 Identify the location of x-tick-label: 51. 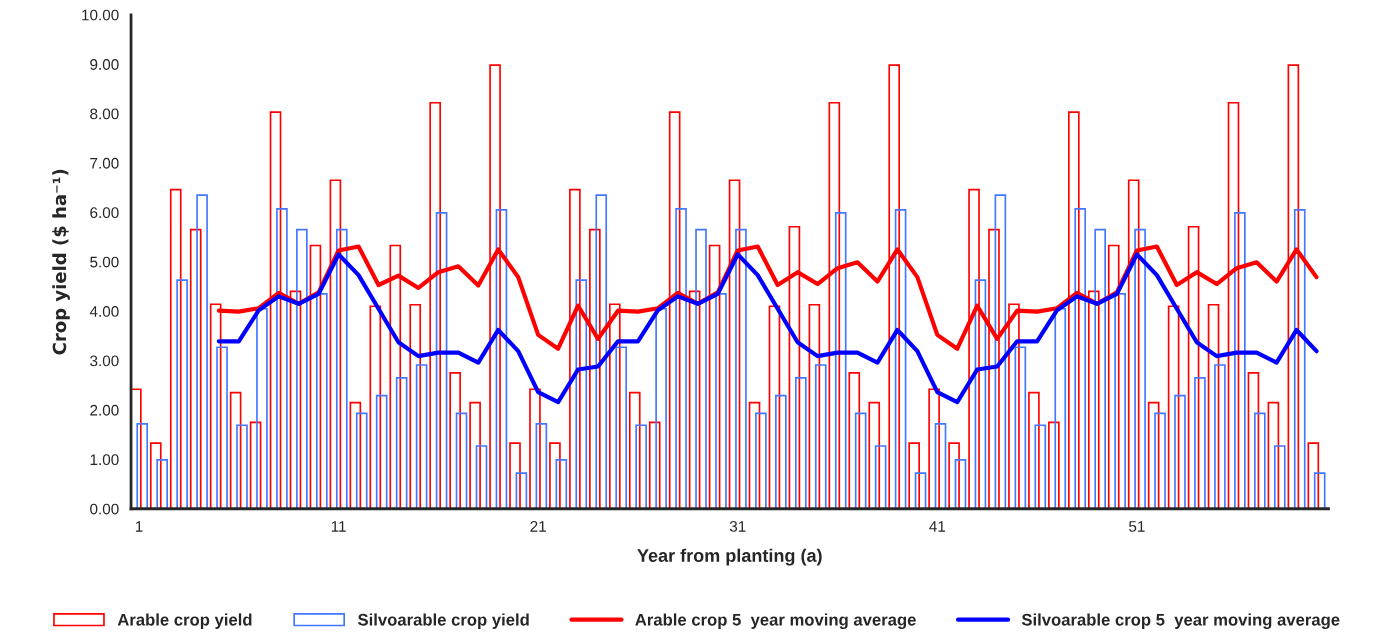
(1137, 526).